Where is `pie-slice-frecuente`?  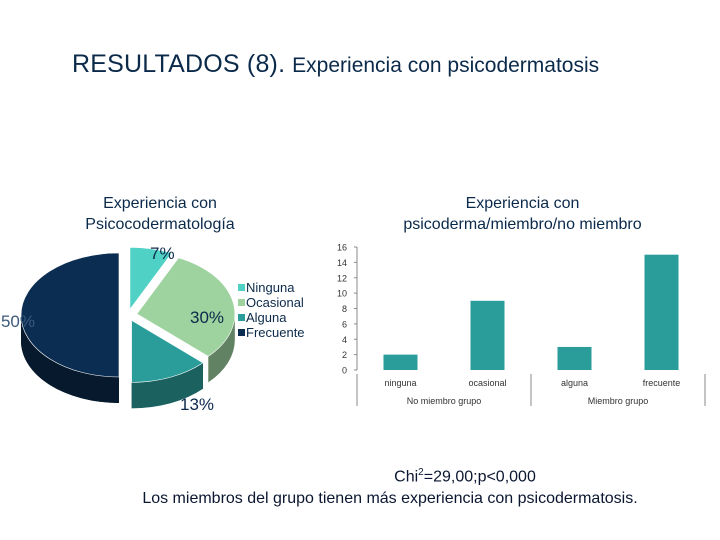
pie-slice-frecuente is located at coordinates (70, 315).